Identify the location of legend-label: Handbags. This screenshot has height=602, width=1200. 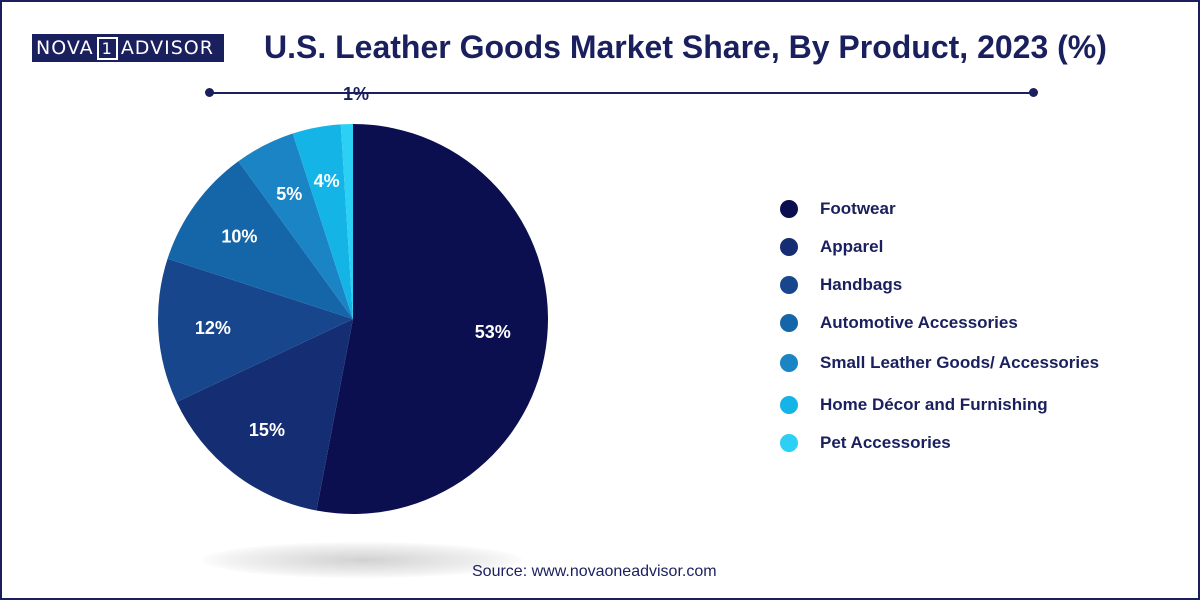
(861, 284).